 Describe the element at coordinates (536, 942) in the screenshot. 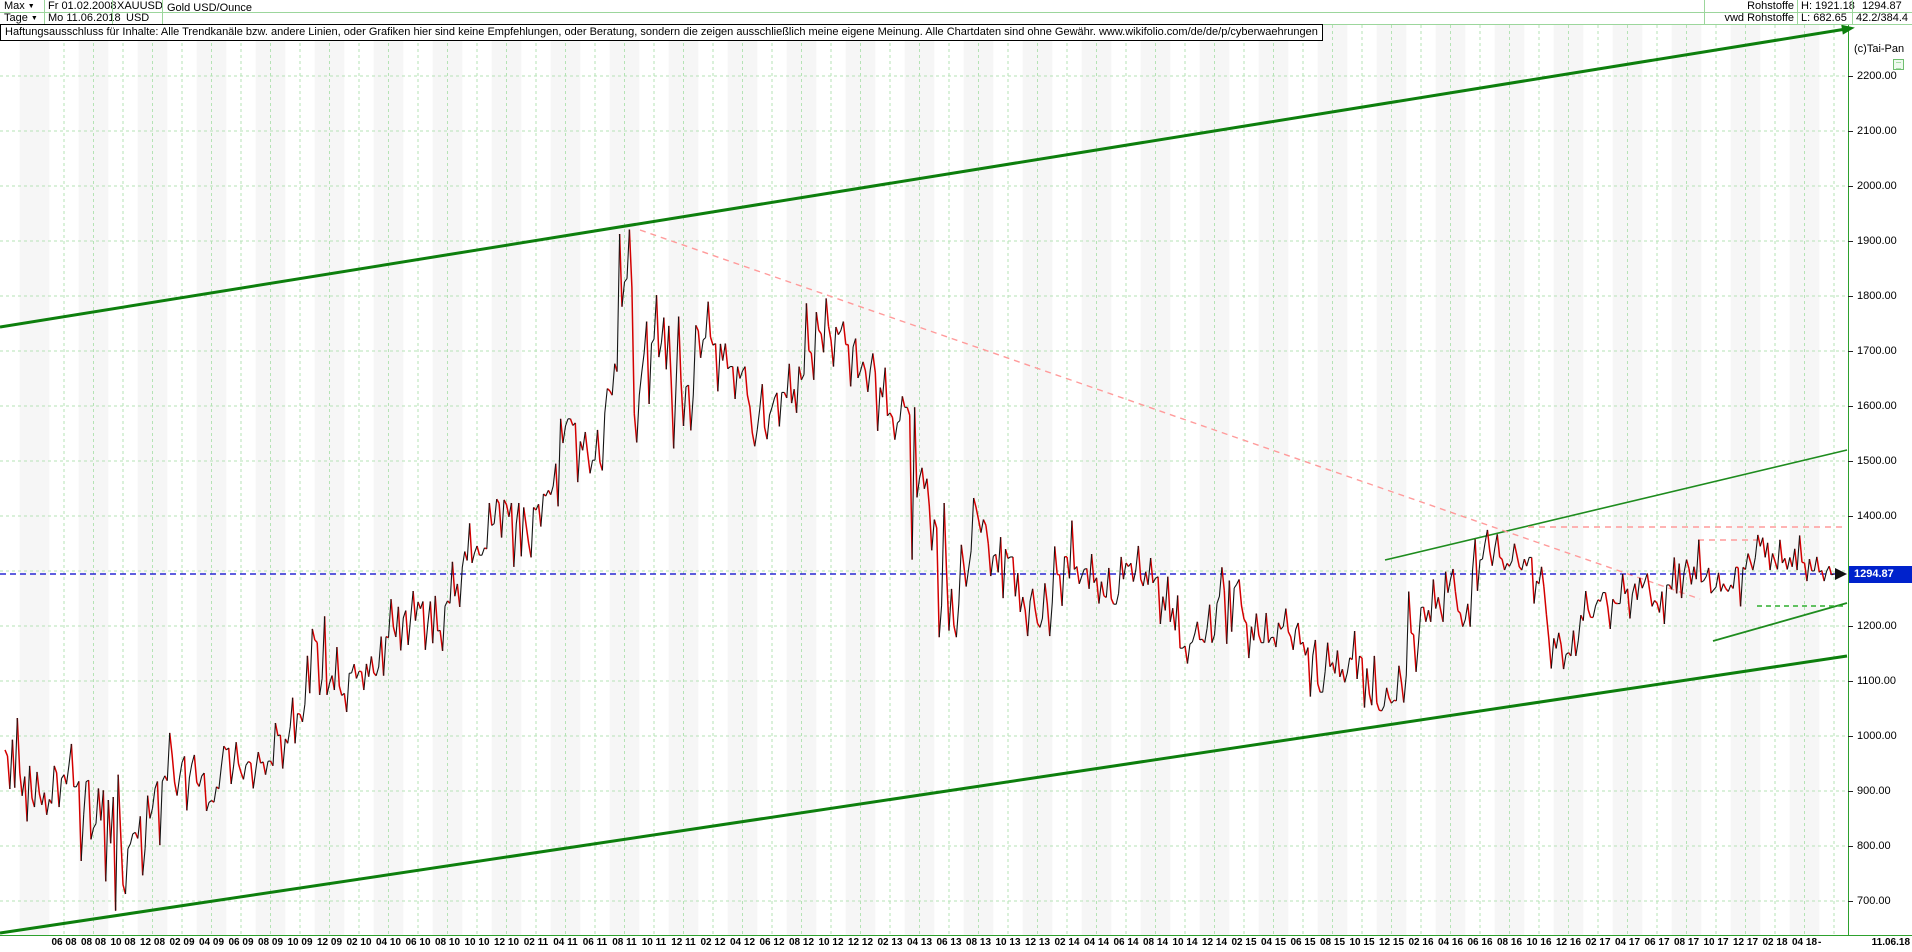

I see `x-axis-tick-label: 02 11` at that location.